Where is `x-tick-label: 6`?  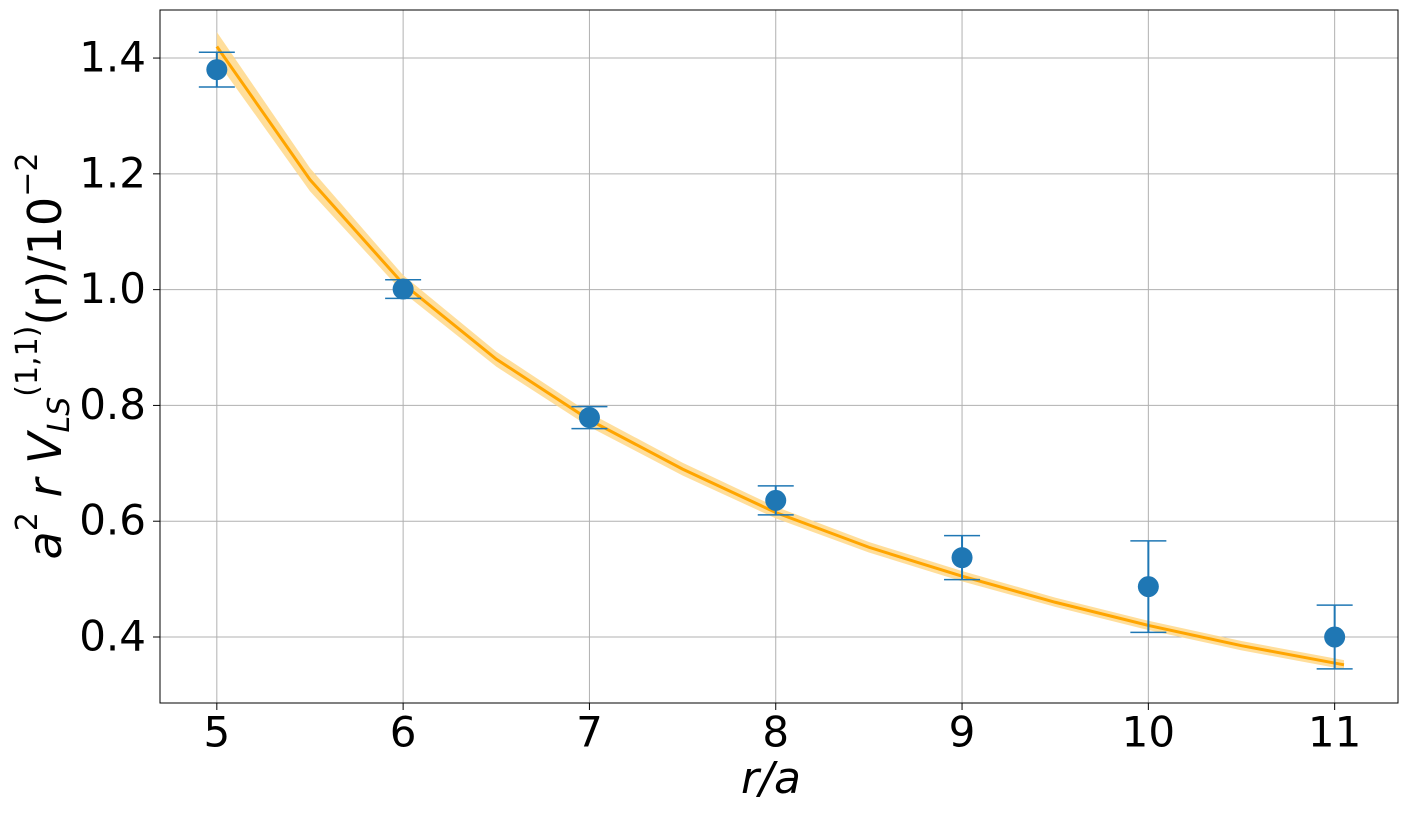 x-tick-label: 6 is located at coordinates (403, 732).